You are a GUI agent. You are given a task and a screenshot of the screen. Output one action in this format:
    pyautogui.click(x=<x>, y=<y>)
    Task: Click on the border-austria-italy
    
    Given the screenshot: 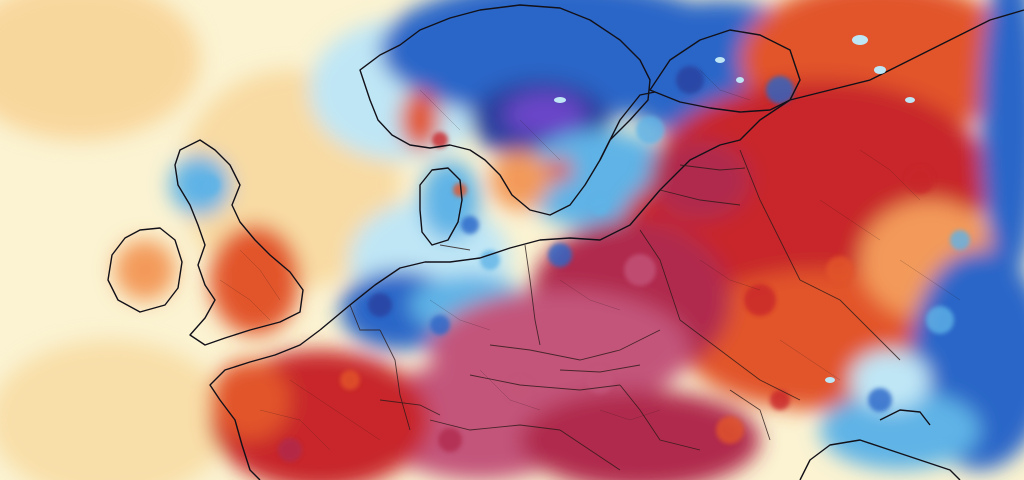 What is the action you would take?
    pyautogui.click(x=495, y=425)
    